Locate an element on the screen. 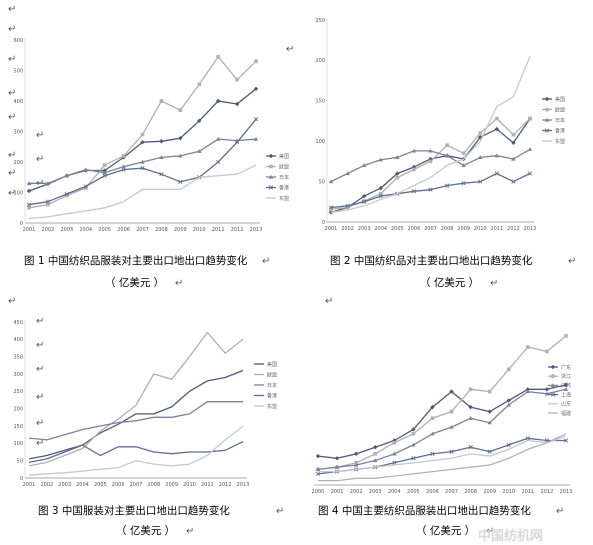  y-tick-label: 400 is located at coordinates (18, 340).